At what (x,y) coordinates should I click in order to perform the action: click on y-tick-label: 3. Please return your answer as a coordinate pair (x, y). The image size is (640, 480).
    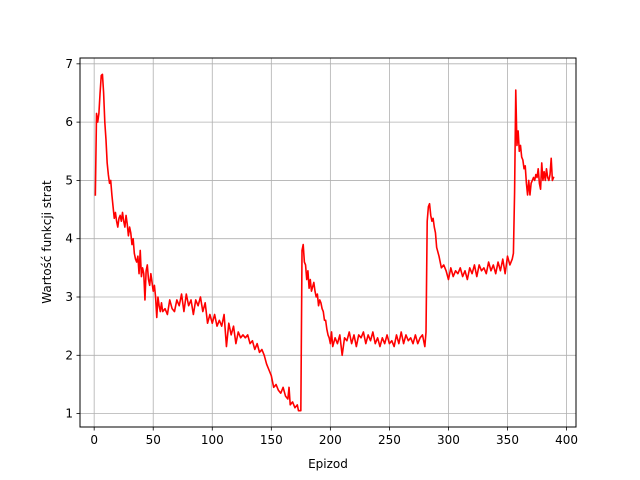
    Looking at the image, I should click on (69, 297).